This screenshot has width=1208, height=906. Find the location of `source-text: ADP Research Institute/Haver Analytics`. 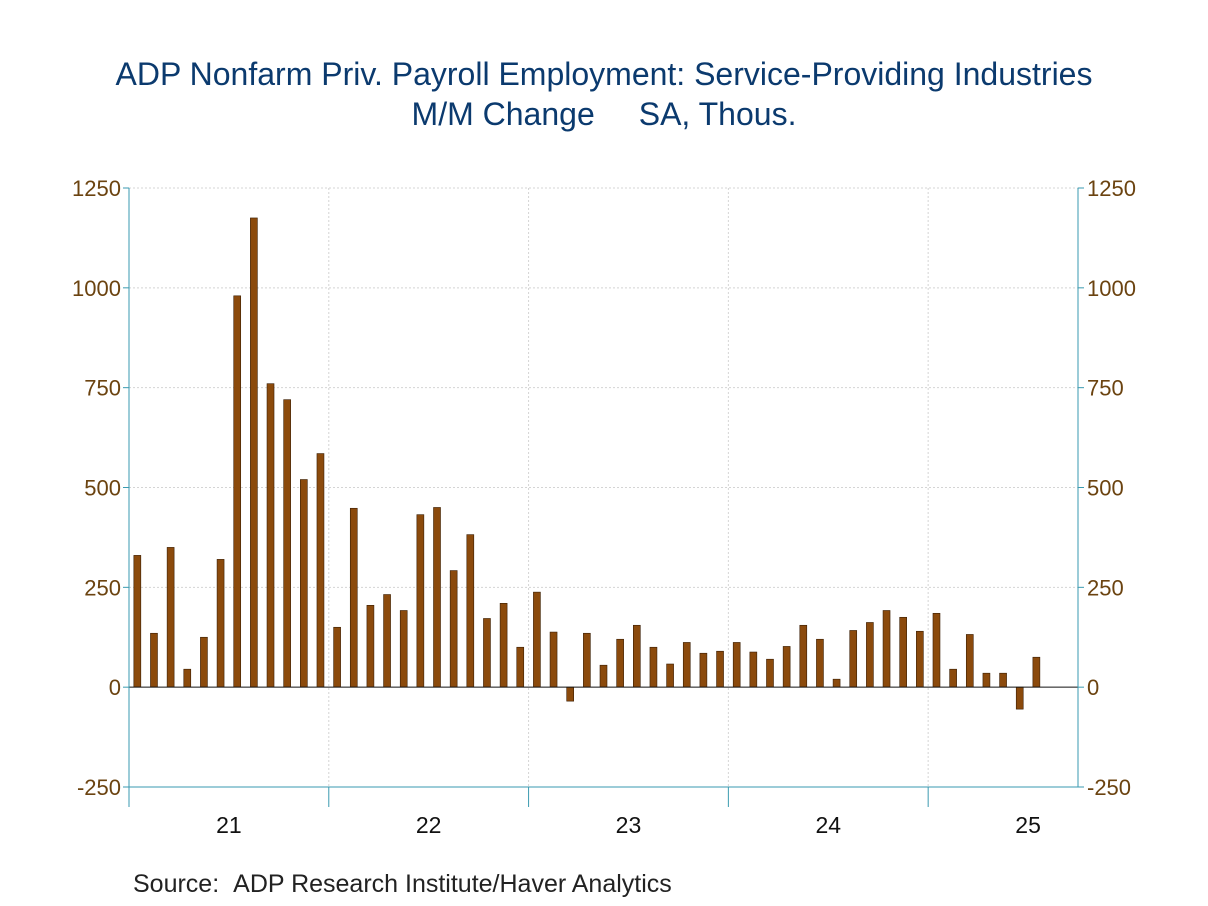

source-text: ADP Research Institute/Haver Analytics is located at coordinates (452, 884).